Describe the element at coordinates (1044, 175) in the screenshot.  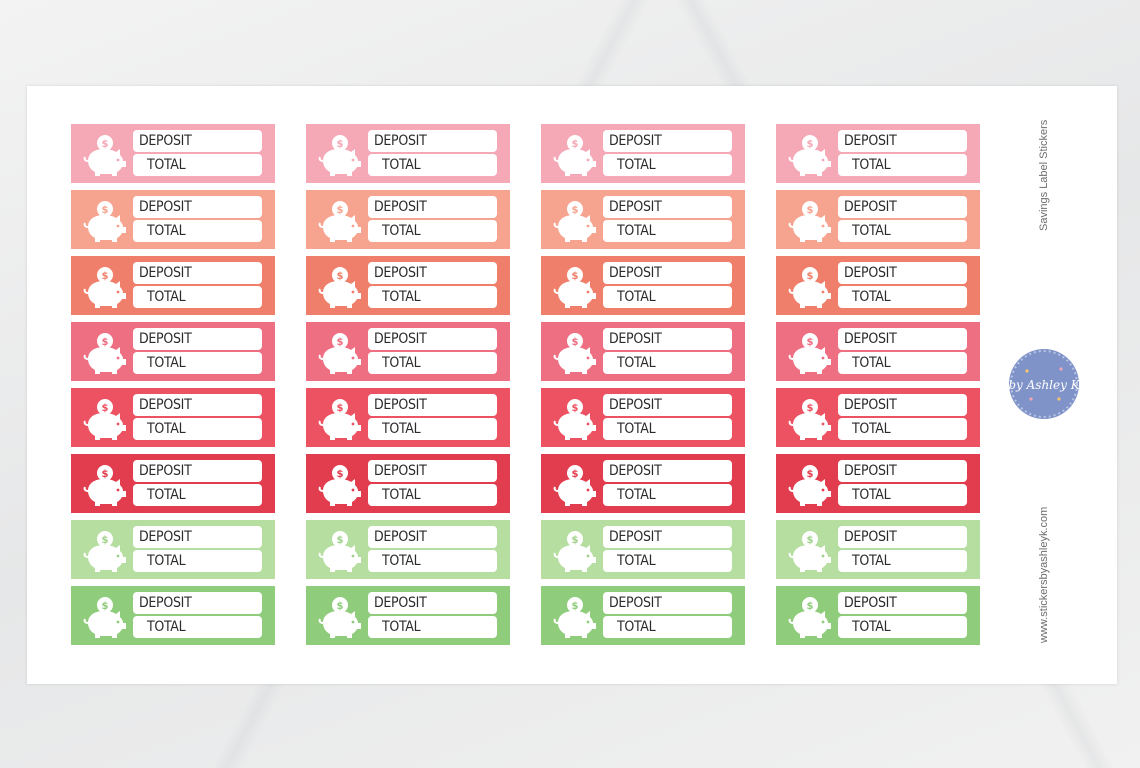
I see `sheet-title: Savings Label Stickers` at that location.